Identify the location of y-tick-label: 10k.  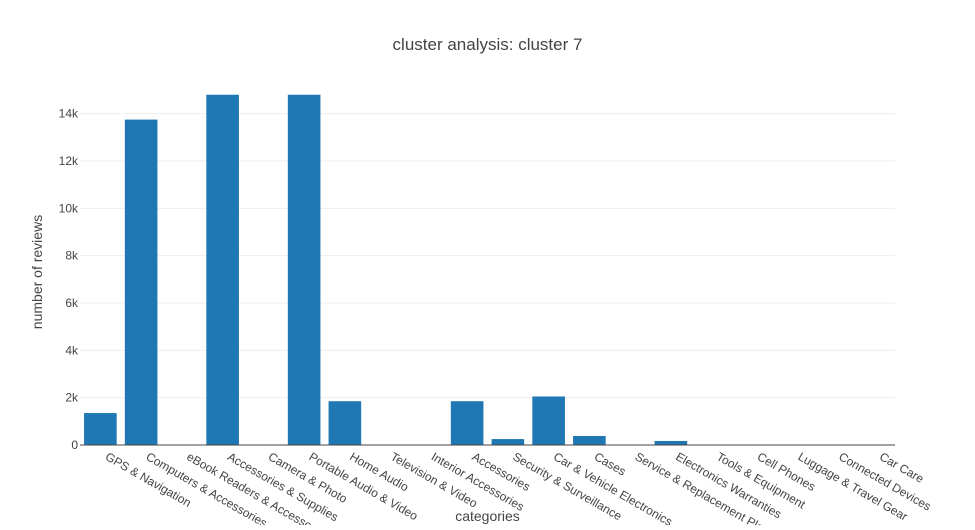
(69, 208).